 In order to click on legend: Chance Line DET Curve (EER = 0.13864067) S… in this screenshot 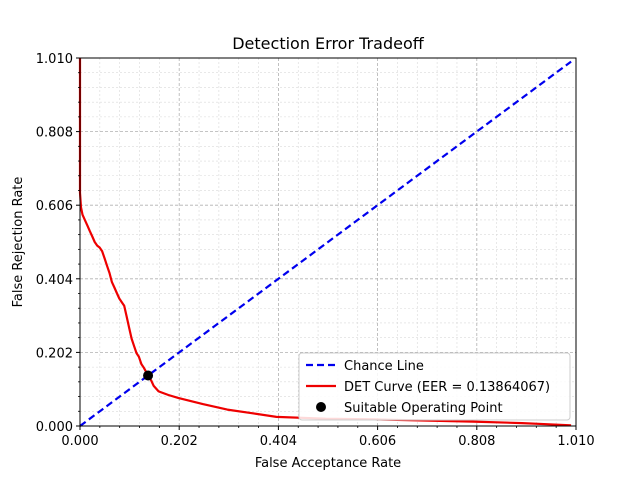, I will do `click(434, 386)`.